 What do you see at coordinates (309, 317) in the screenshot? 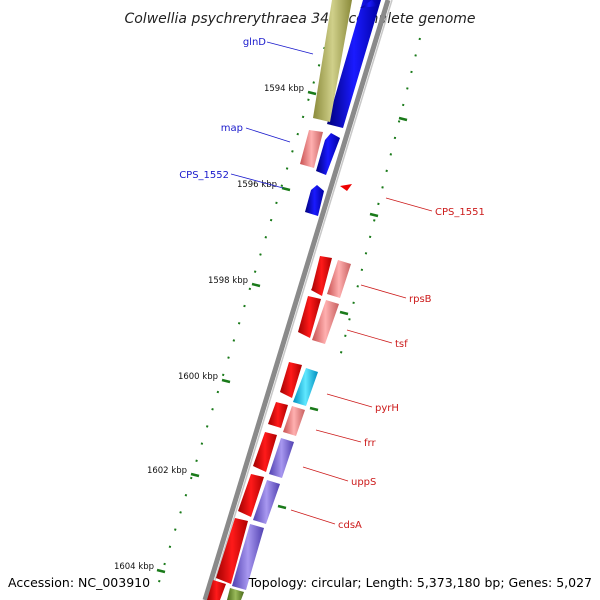
I see `gene-tsf` at bounding box center [309, 317].